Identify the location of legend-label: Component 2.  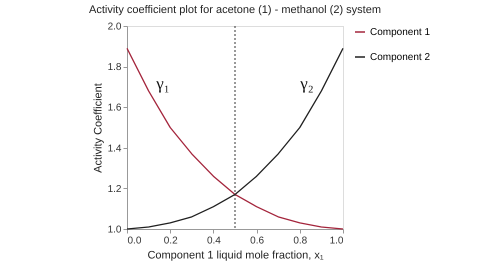
(400, 57).